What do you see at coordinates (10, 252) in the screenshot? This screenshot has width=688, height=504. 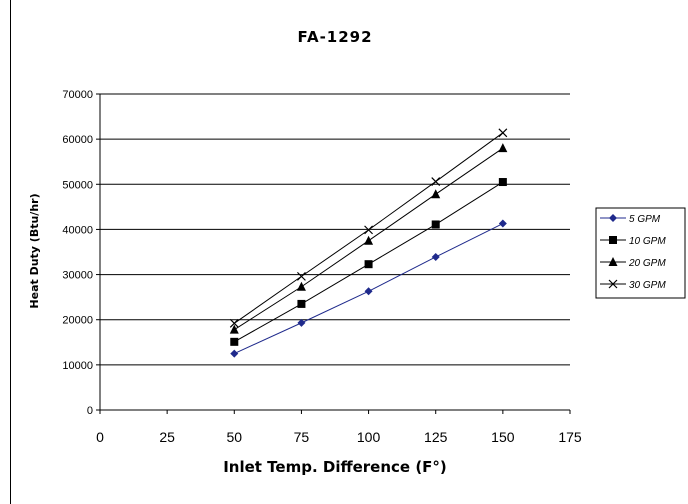 I see `page-left-border` at bounding box center [10, 252].